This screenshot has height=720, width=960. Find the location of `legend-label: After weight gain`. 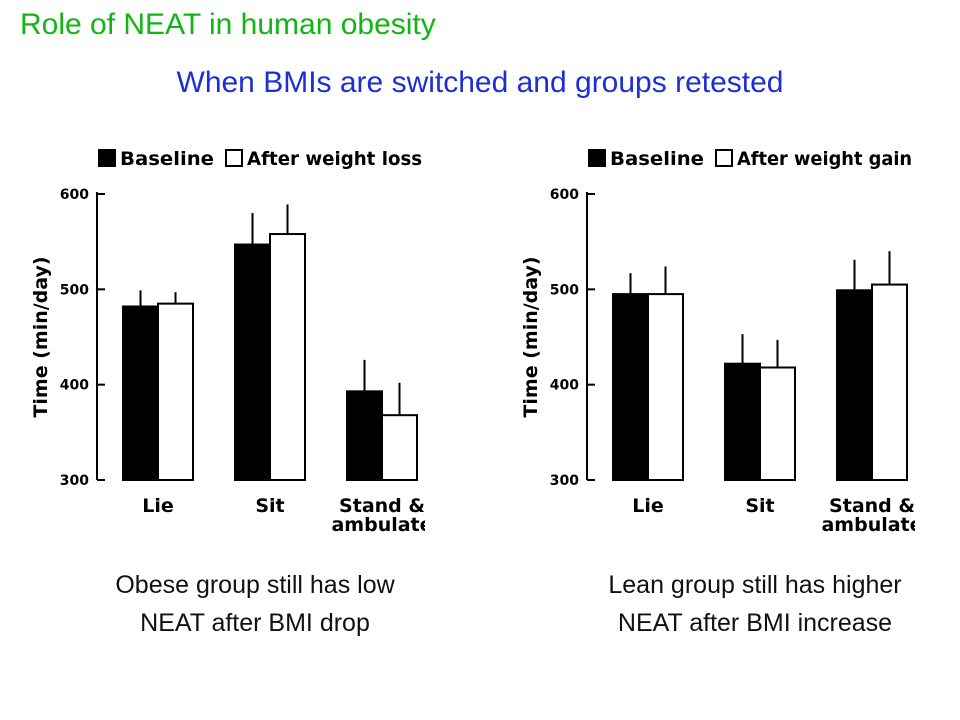

legend-label: After weight gain is located at coordinates (824, 159).